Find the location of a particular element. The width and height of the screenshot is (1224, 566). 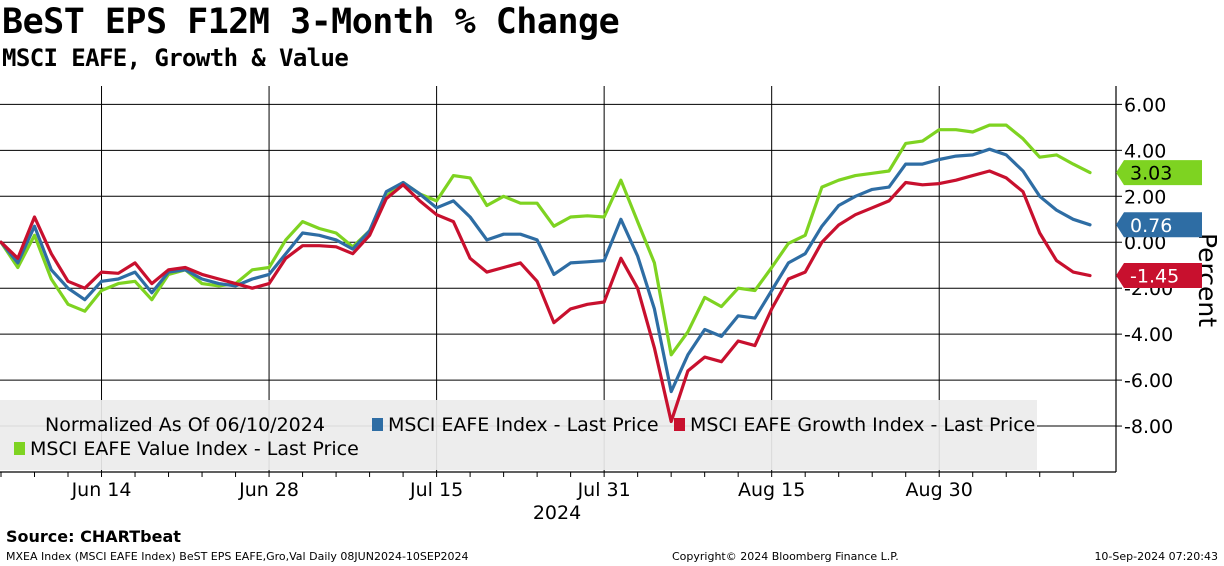

last-value-tag: 3.03 is located at coordinates (1159, 173).